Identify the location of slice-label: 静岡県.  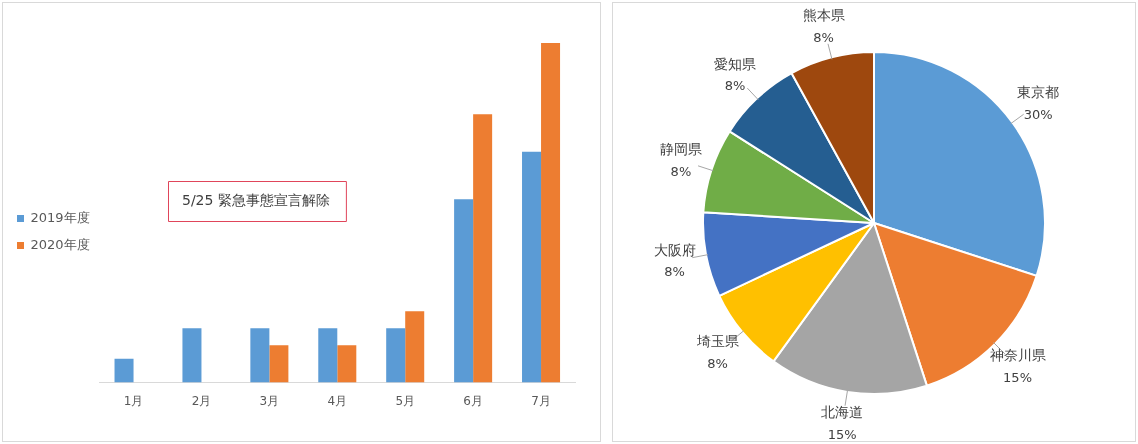
(680, 148).